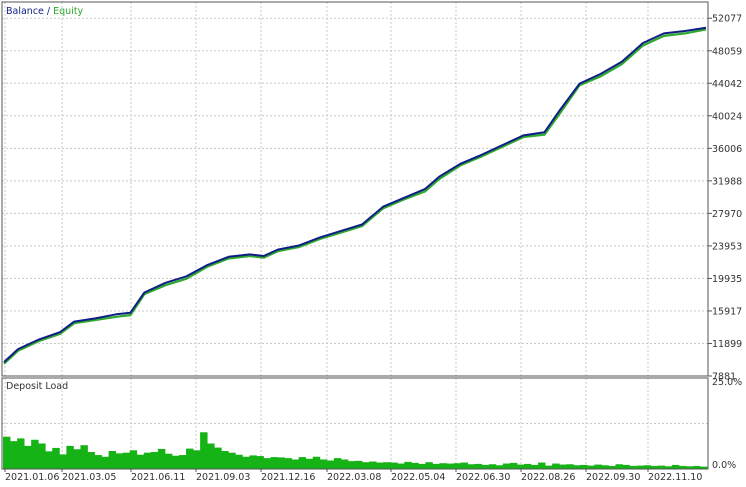 This screenshot has width=746, height=487. What do you see at coordinates (727, 311) in the screenshot?
I see `y-tick-label: 15917` at bounding box center [727, 311].